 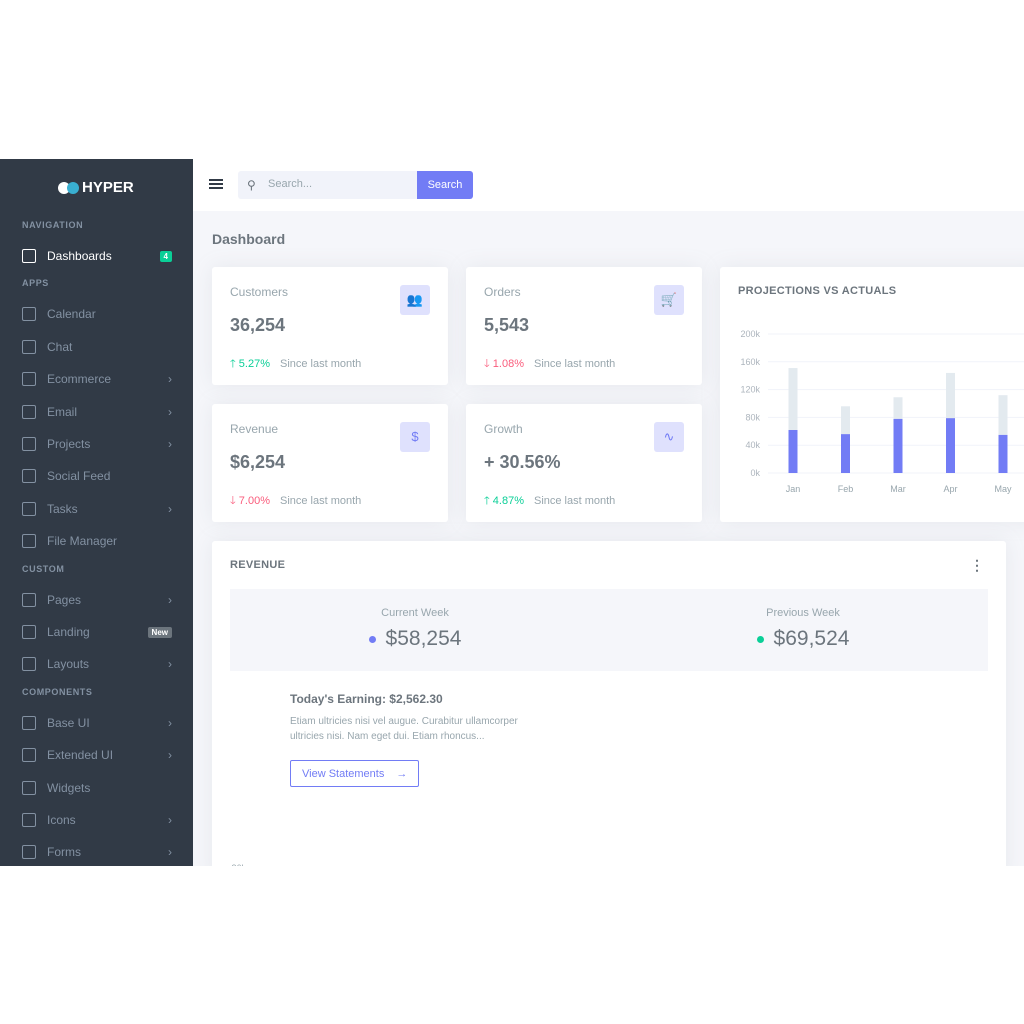 I want to click on sidebar-item-label: File Manager, so click(x=82, y=541).